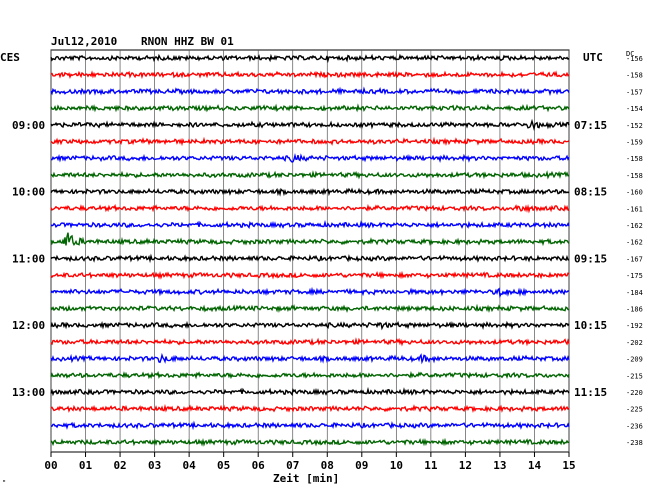 The width and height of the screenshot is (650, 494). What do you see at coordinates (86, 465) in the screenshot?
I see `x-tick-label: 01` at bounding box center [86, 465].